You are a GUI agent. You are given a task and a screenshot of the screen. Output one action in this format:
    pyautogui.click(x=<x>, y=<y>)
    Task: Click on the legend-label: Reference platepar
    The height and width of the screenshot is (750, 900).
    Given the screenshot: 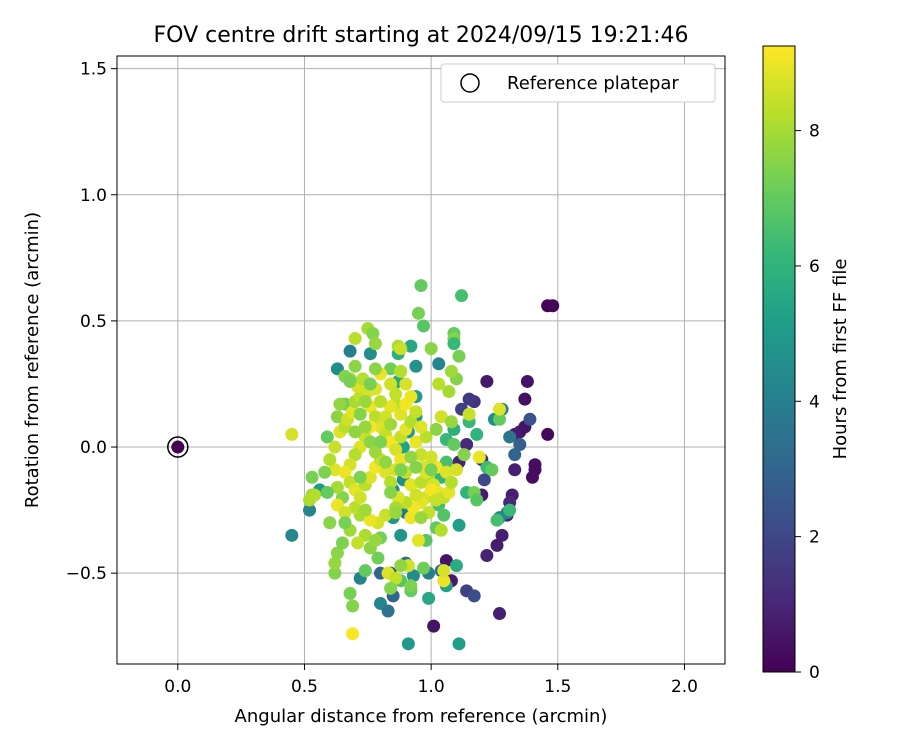 What is the action you would take?
    pyautogui.click(x=593, y=83)
    